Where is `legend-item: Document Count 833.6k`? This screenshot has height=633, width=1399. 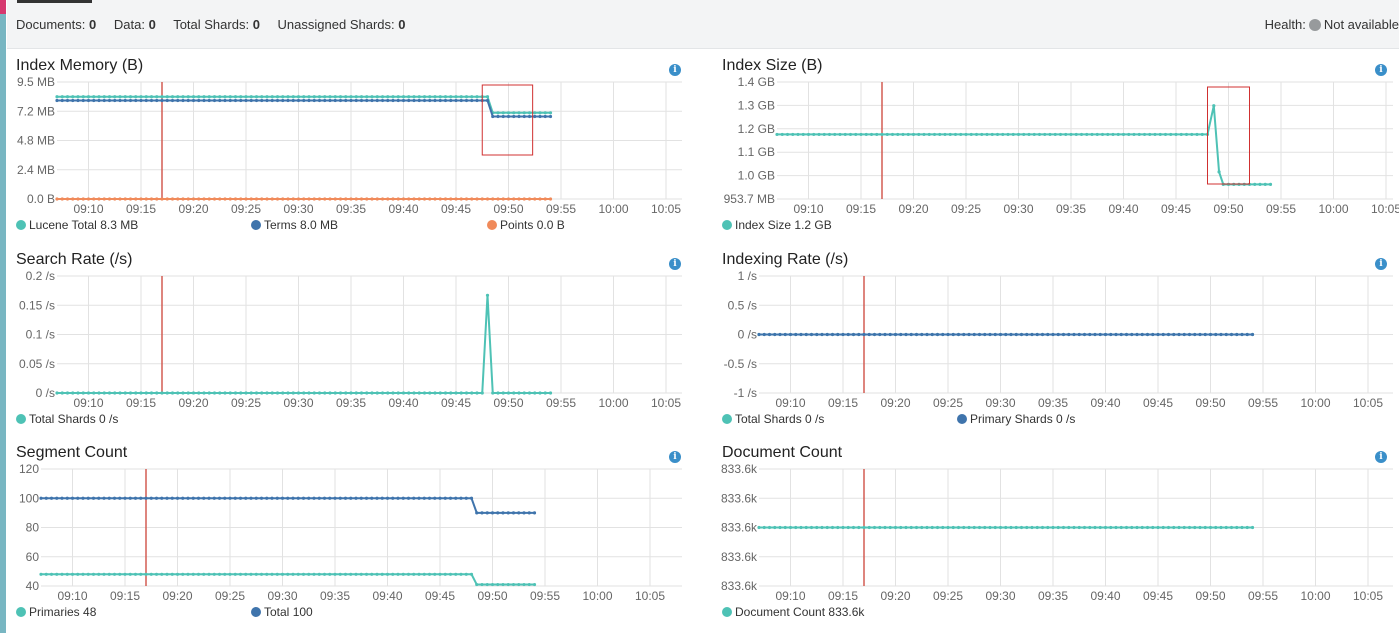
legend-item: Document Count 833.6k is located at coordinates (793, 612).